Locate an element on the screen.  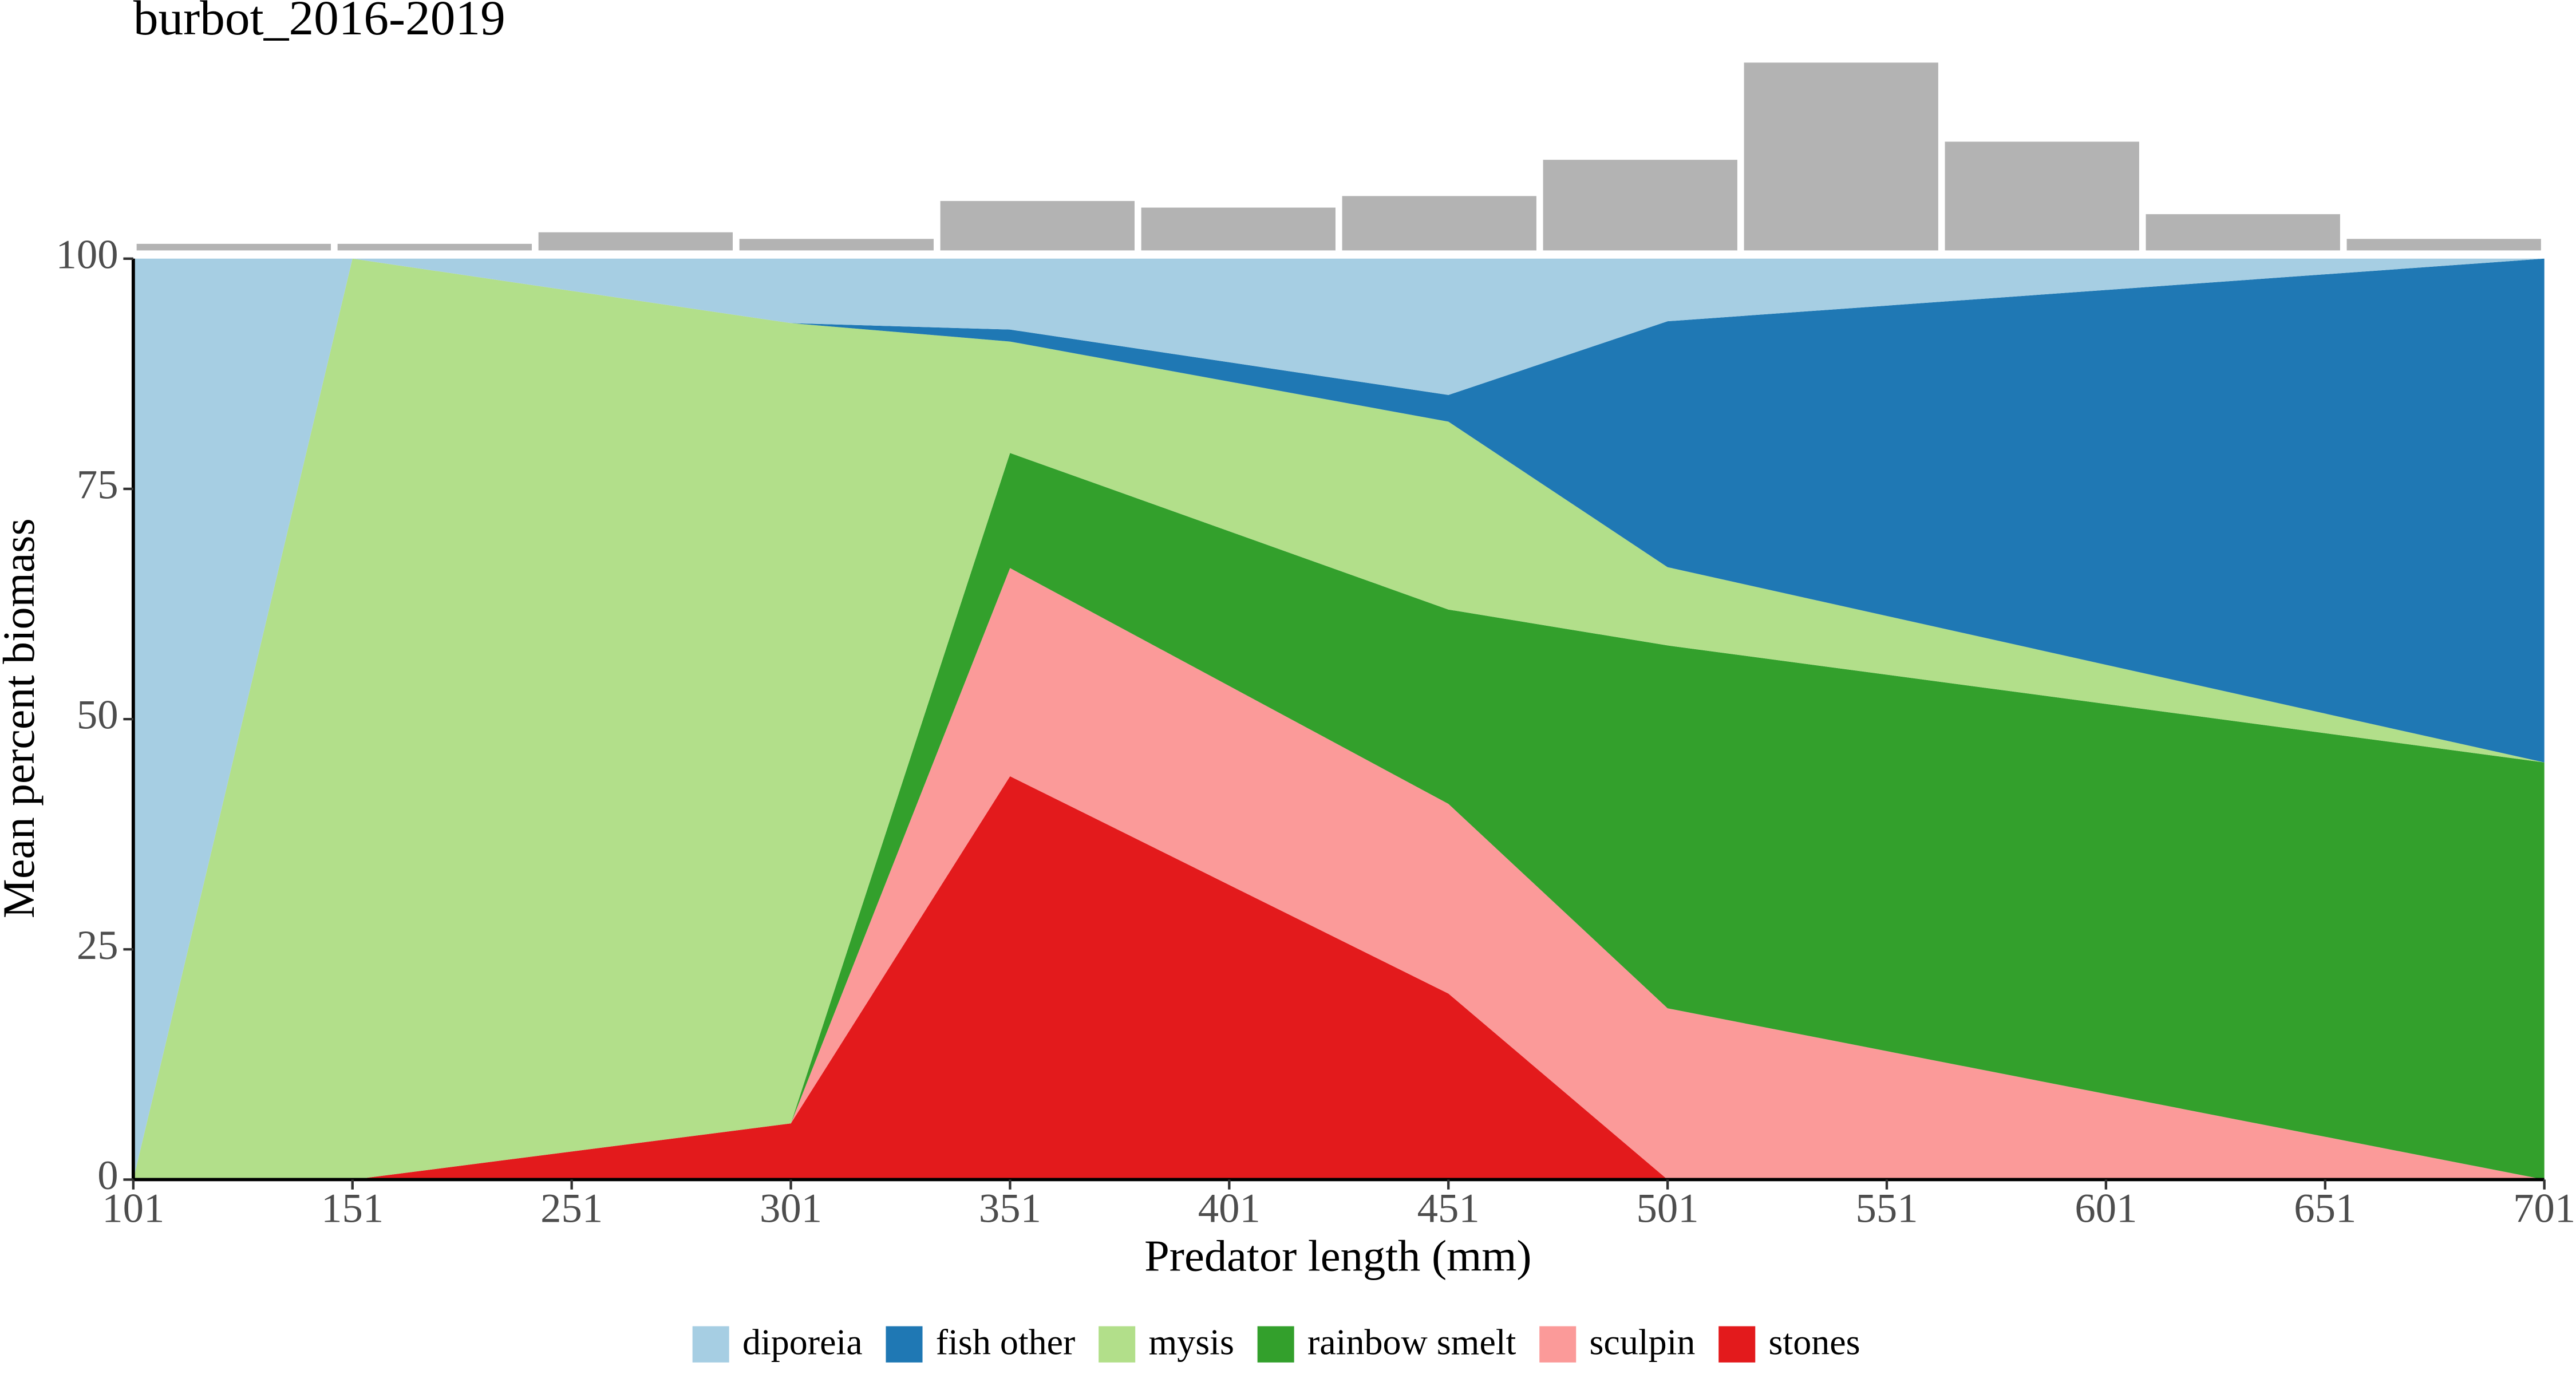
x-tick-label: 451 is located at coordinates (1448, 1208).